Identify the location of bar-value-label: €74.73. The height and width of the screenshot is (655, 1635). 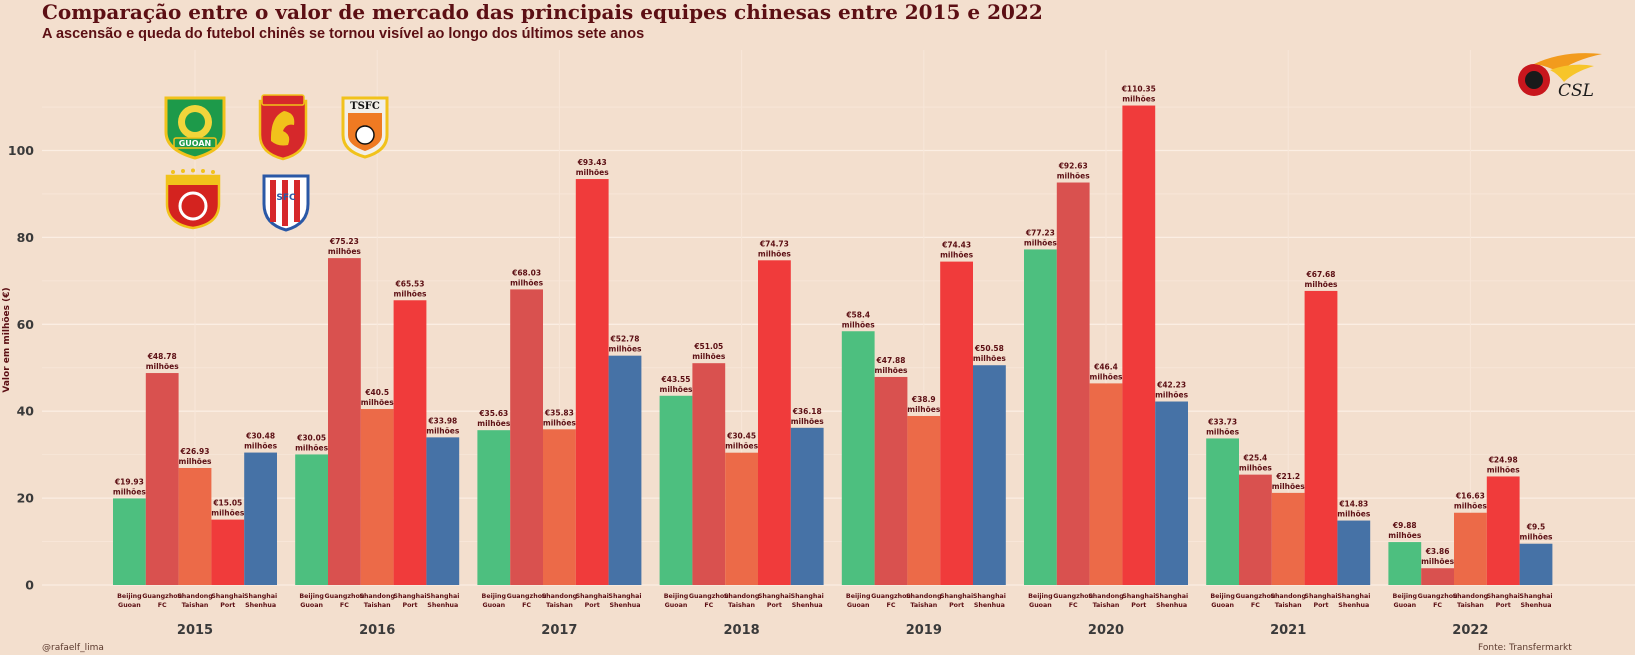
(774, 243).